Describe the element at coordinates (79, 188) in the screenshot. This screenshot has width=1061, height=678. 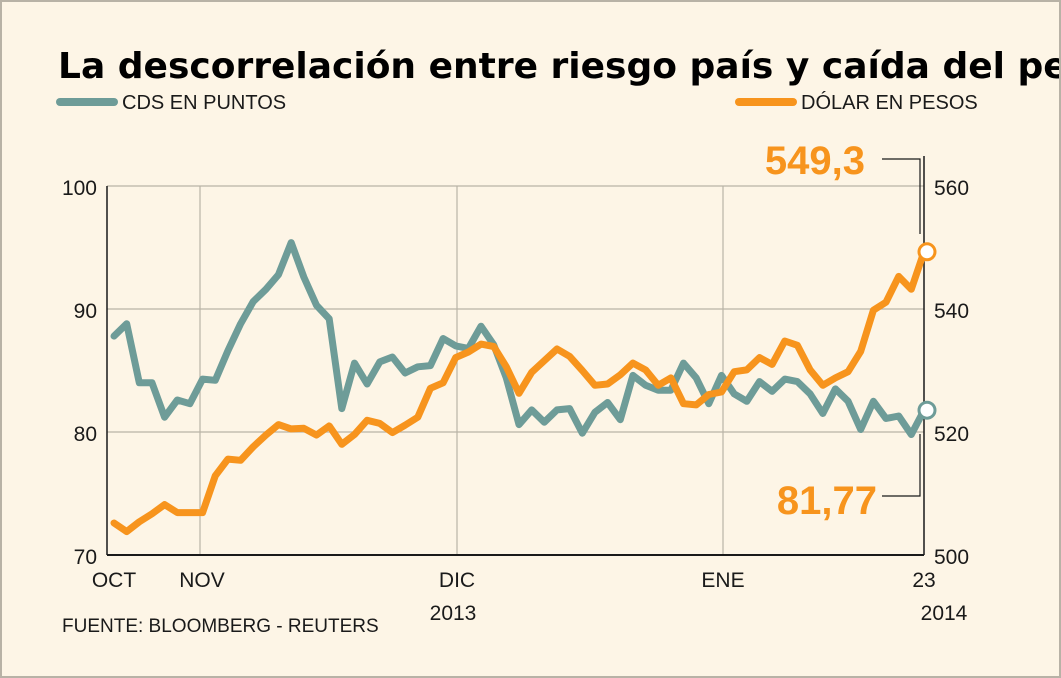
I see `y-left-tick: 100` at that location.